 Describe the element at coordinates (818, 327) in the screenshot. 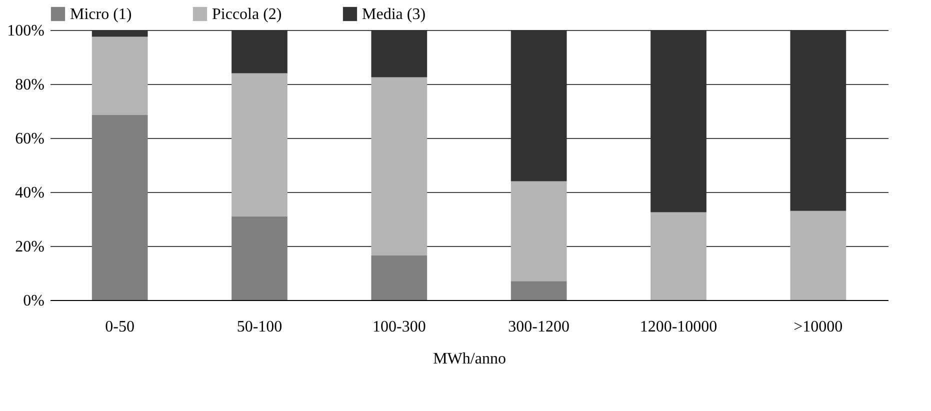

I see `x-tick-label: >10000` at that location.